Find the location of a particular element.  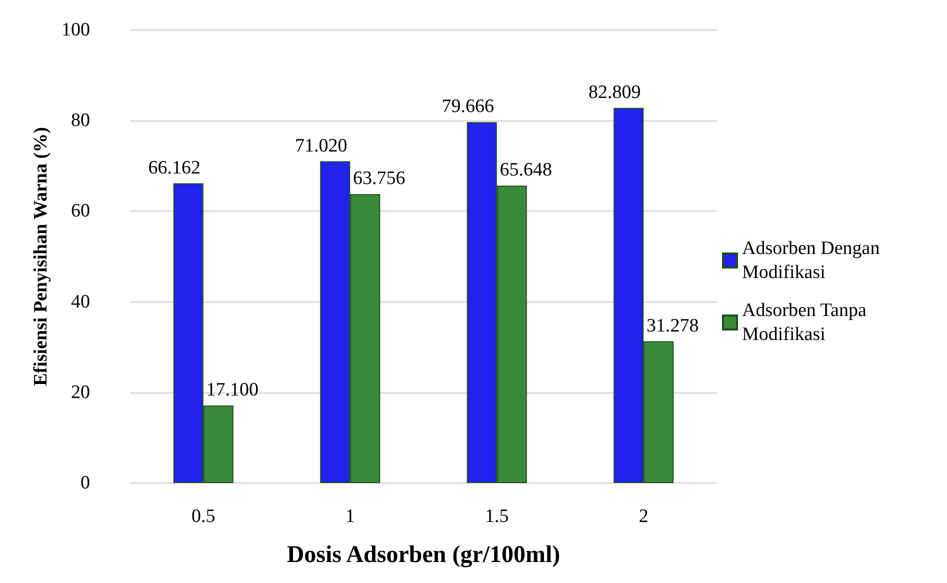

y-axis-title: Efisiensi Penyisihan Warna (%) is located at coordinates (41, 256).